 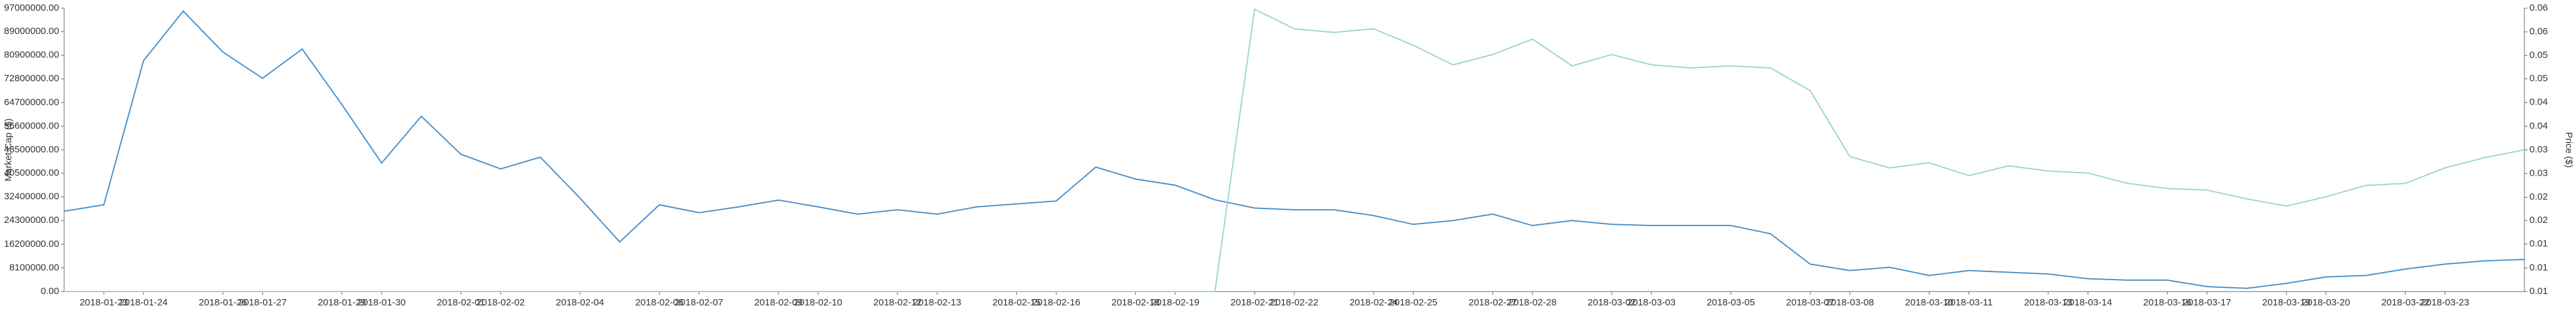 I want to click on x-tick-label: 2018-03-05, so click(x=1731, y=302).